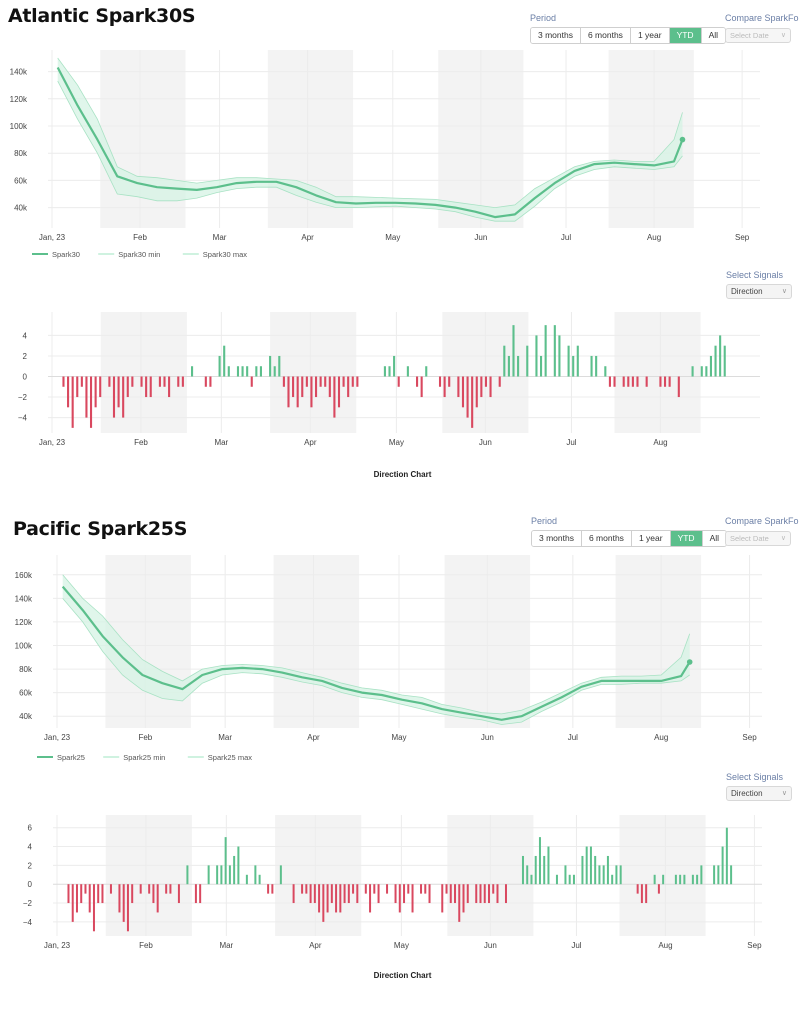  What do you see at coordinates (402, 975) in the screenshot?
I see `direction-chart-caption: Direction Chart` at bounding box center [402, 975].